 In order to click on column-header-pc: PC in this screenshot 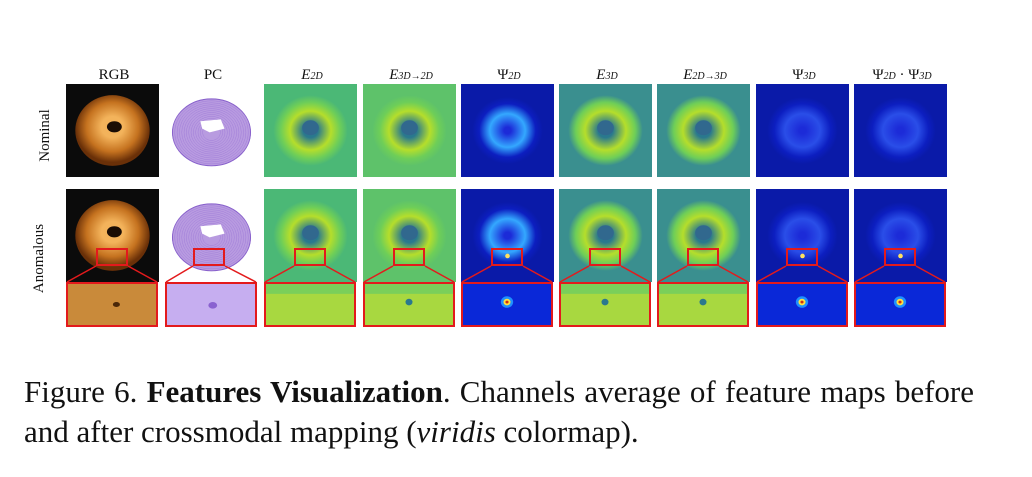, I will do `click(213, 75)`.